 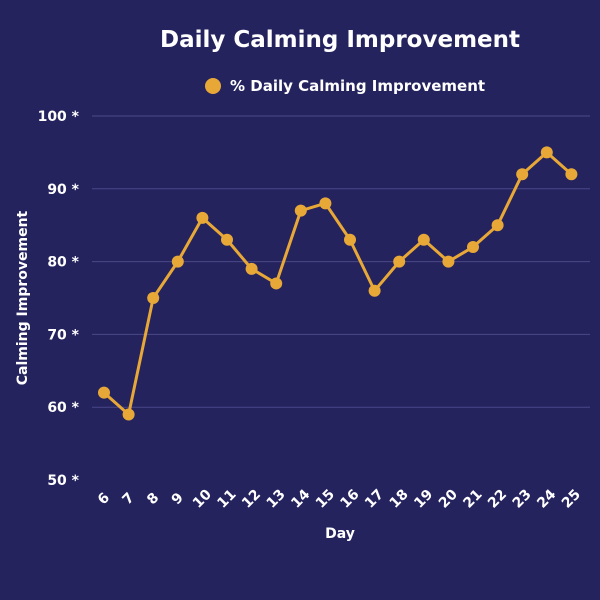 I want to click on y-axis-ticks: 50 * 60 * 70 * 80 * 90 * 100 *, so click(x=59, y=299).